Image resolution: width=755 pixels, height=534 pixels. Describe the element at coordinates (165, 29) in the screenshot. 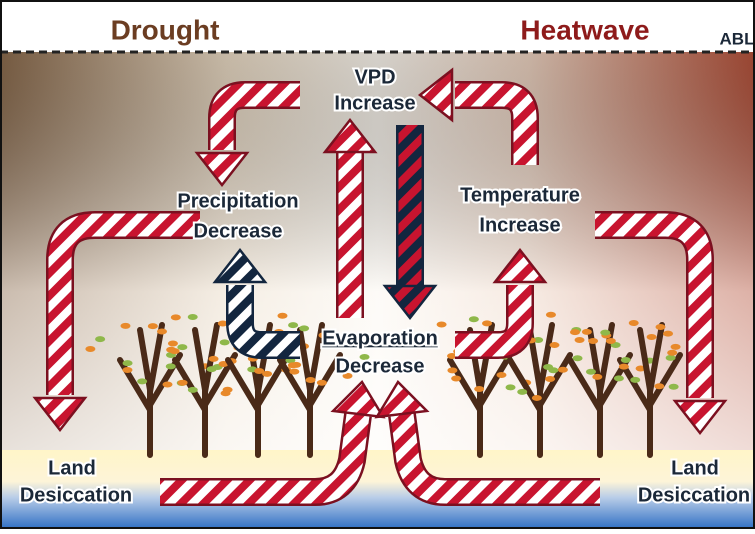

I see `drought-label: Drought` at that location.